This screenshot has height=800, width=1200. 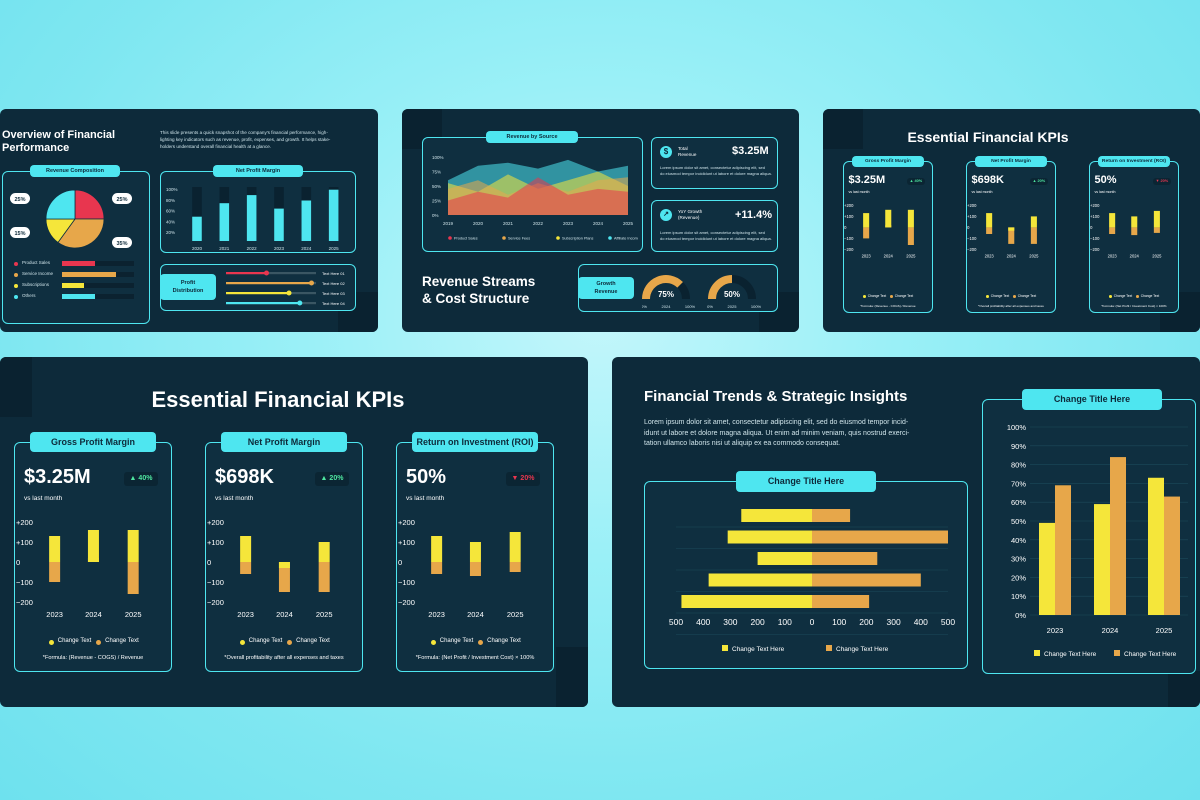 What do you see at coordinates (38, 273) in the screenshot?
I see `legend-label: Service Income` at bounding box center [38, 273].